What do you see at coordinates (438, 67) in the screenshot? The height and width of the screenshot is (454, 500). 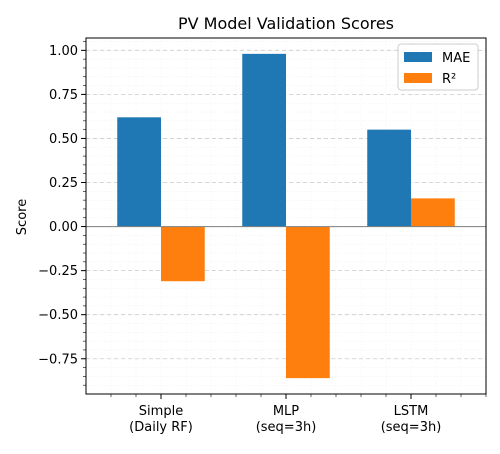 I see `legend: MAE R²` at bounding box center [438, 67].